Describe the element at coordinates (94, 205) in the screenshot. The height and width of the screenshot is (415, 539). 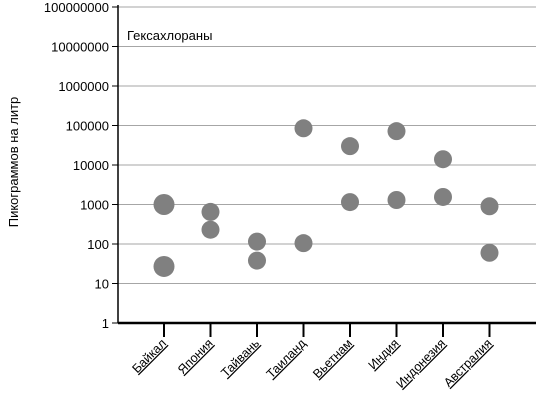
I see `y-tick-label: 1000` at that location.